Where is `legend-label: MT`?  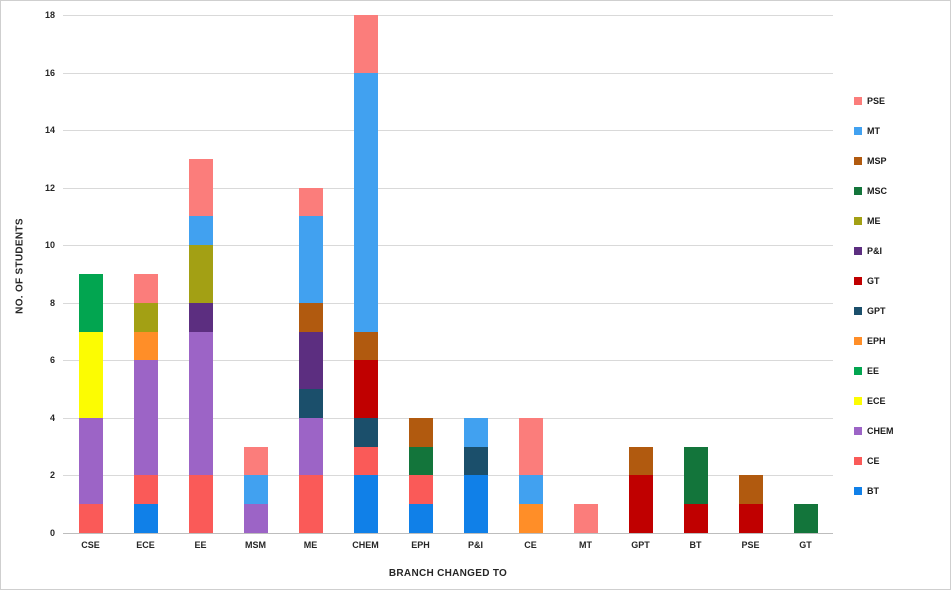
legend-label: MT is located at coordinates (873, 131).